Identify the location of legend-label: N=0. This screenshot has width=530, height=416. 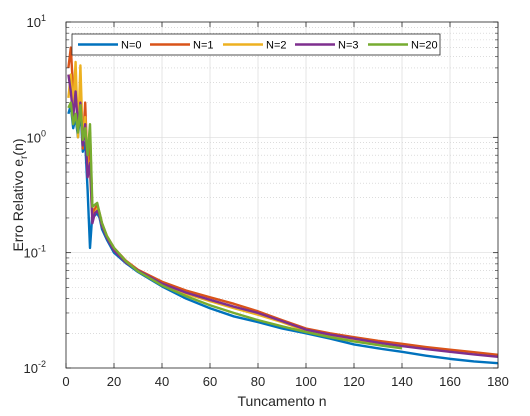
(131, 46).